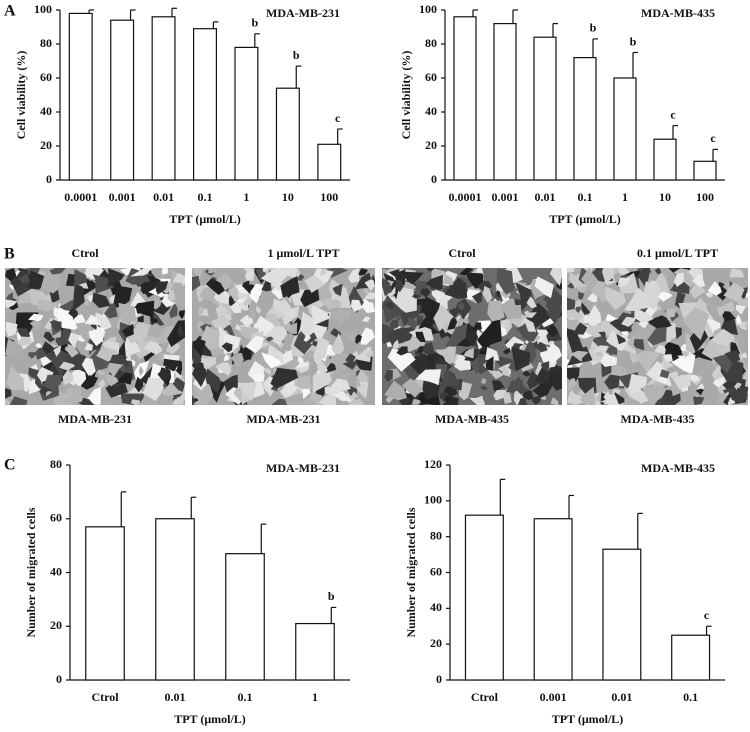 The width and height of the screenshot is (750, 732). What do you see at coordinates (411, 572) in the screenshot?
I see `y-axis-label: Number of migrated cells` at bounding box center [411, 572].